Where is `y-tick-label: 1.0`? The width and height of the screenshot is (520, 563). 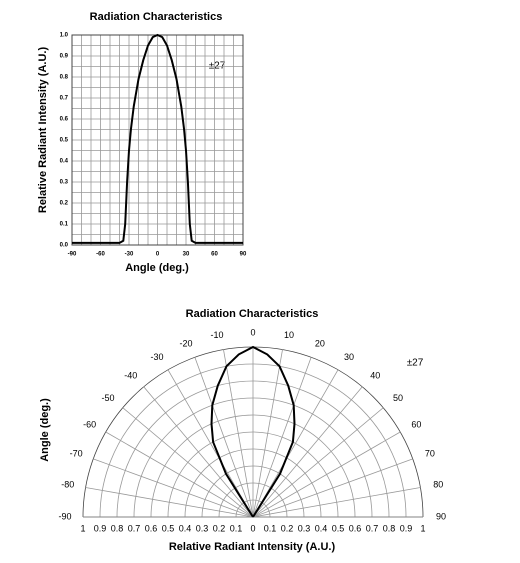
y-tick-label: 1.0 is located at coordinates (64, 36).